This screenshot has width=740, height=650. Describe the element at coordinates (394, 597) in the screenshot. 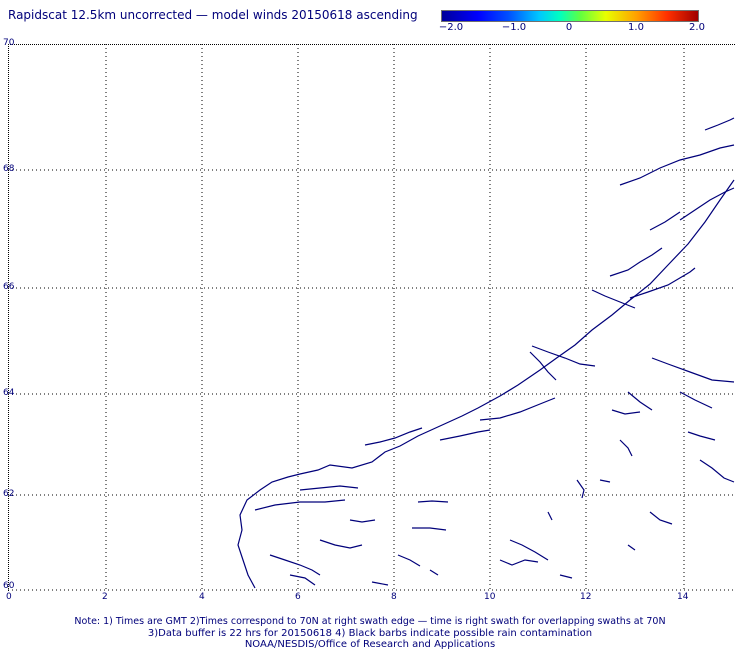

I see `lon-label-8: 8` at that location.